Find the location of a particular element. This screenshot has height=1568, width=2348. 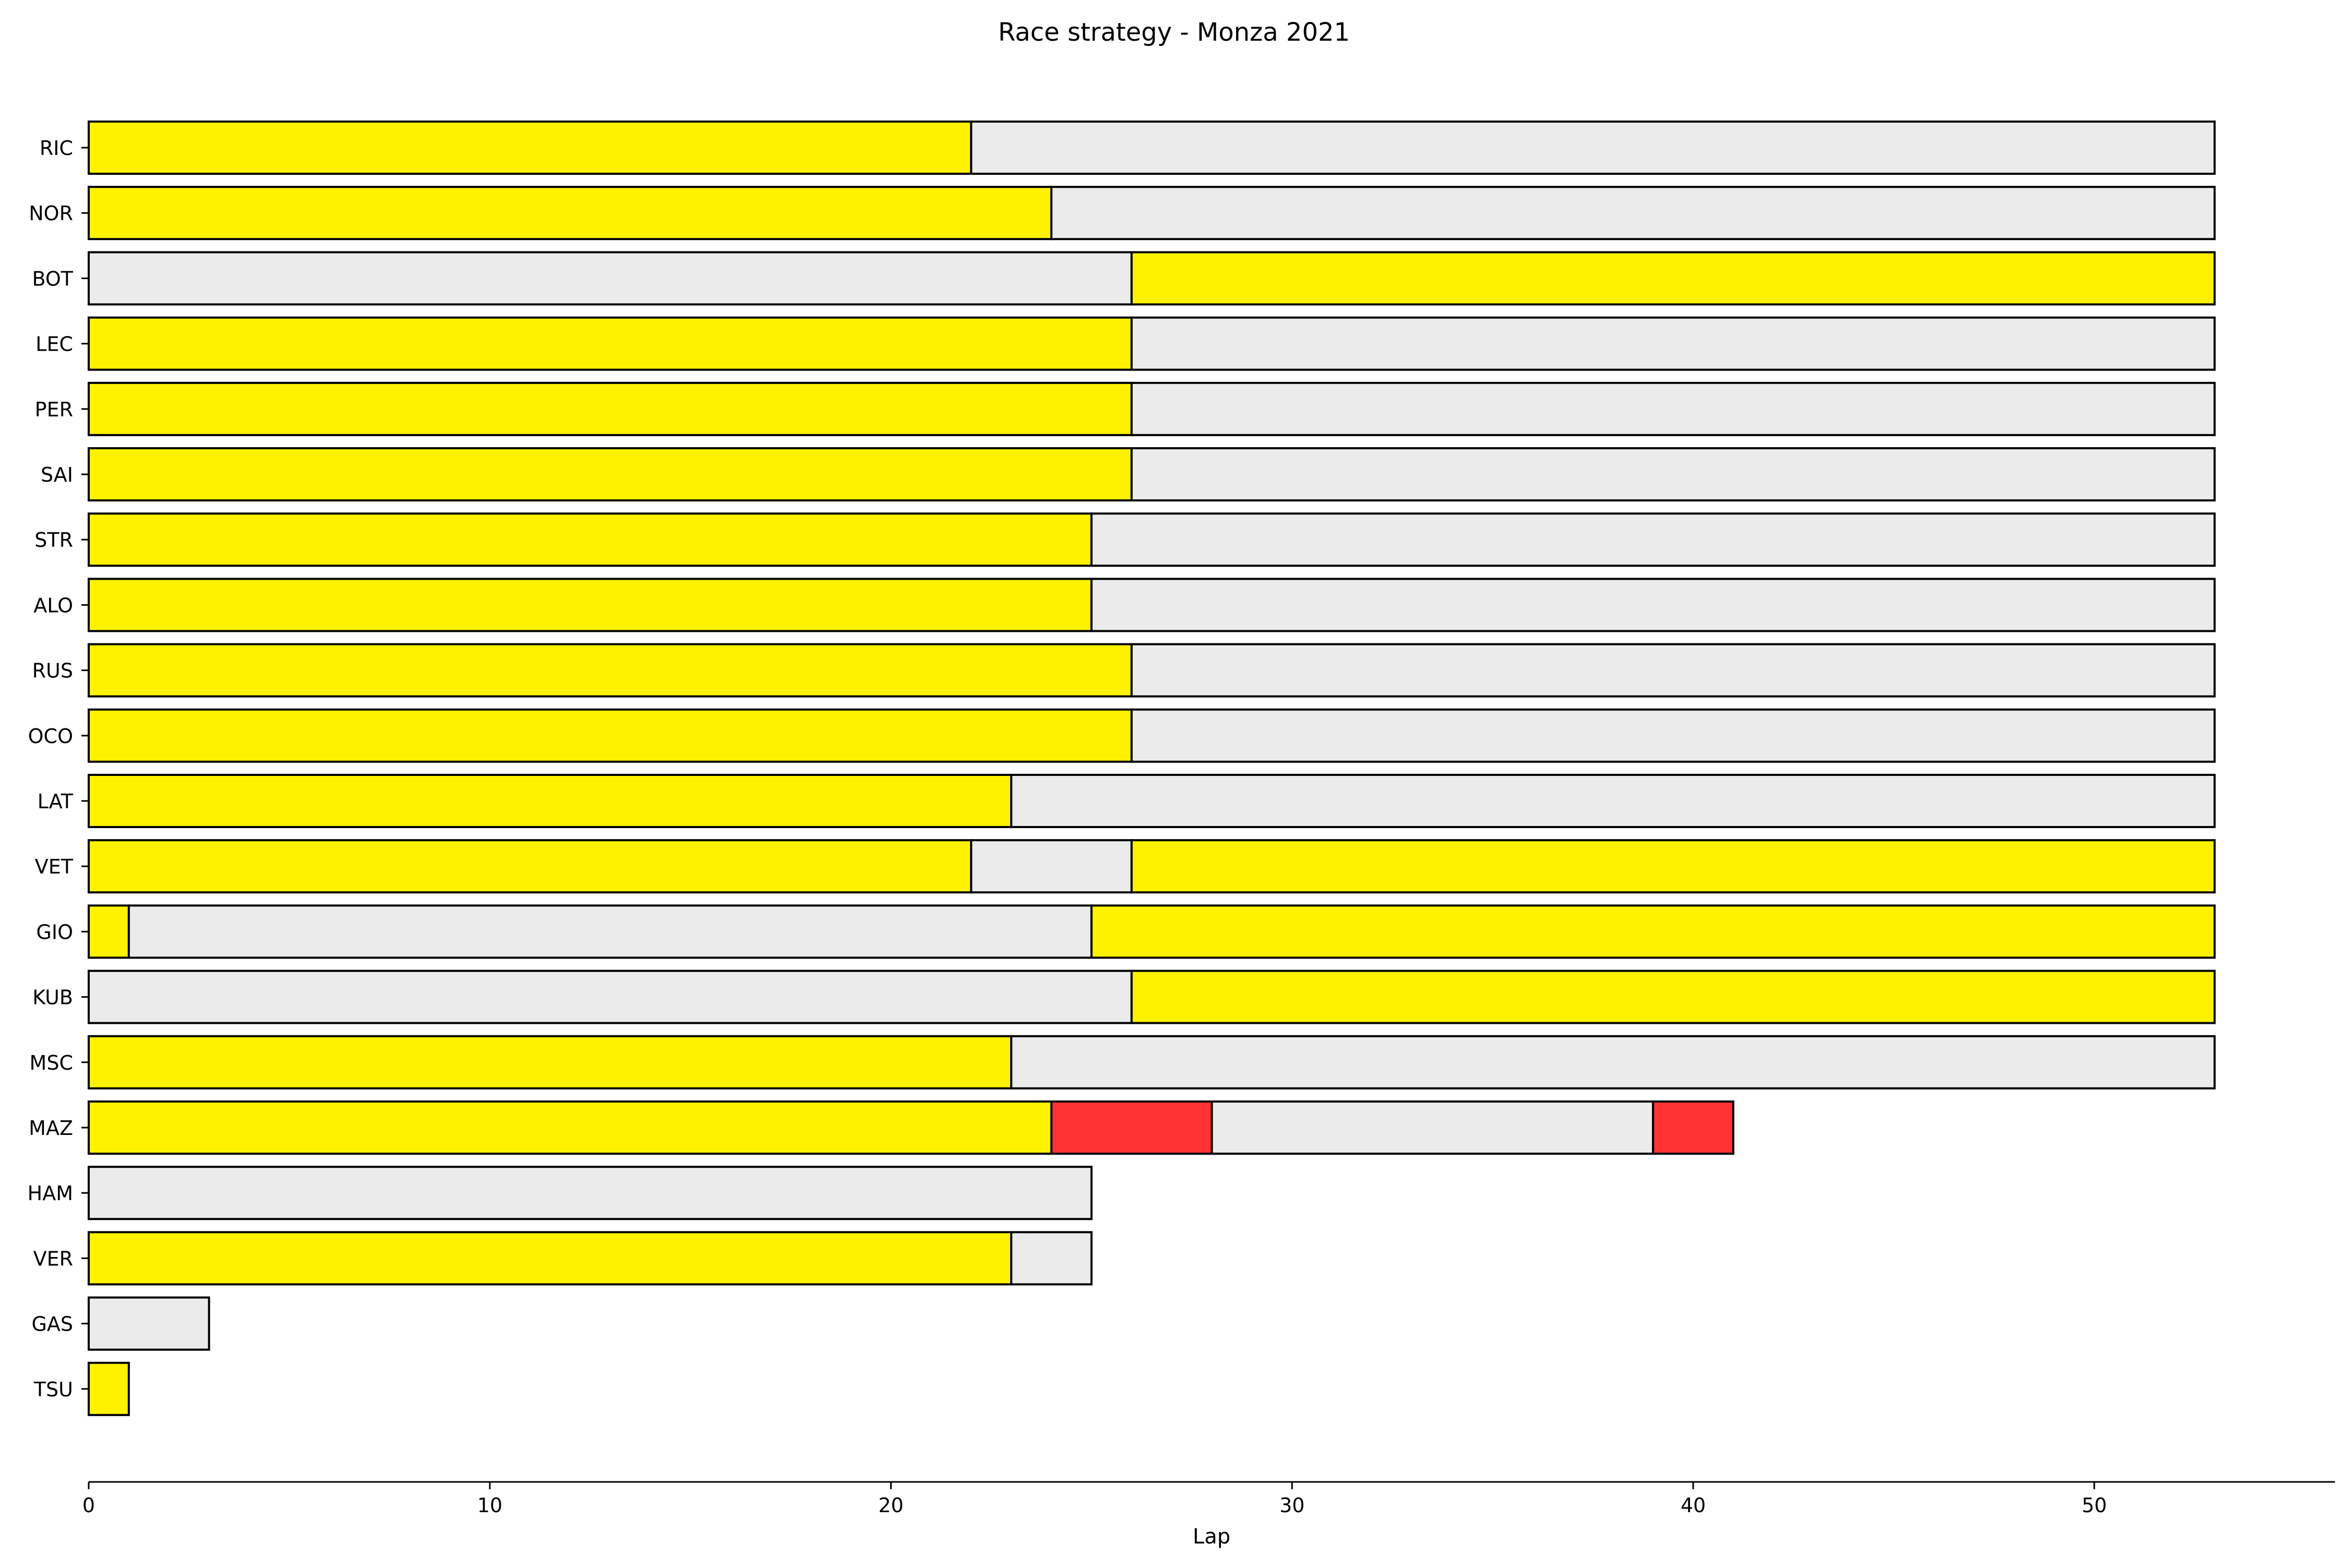

y-tick-label-gio: GIO is located at coordinates (54, 931).